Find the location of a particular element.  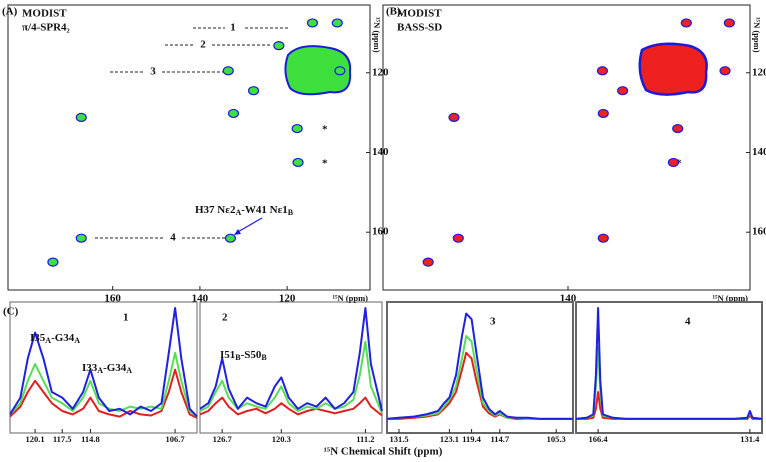

peak-label: I51B-S50B is located at coordinates (243, 355).